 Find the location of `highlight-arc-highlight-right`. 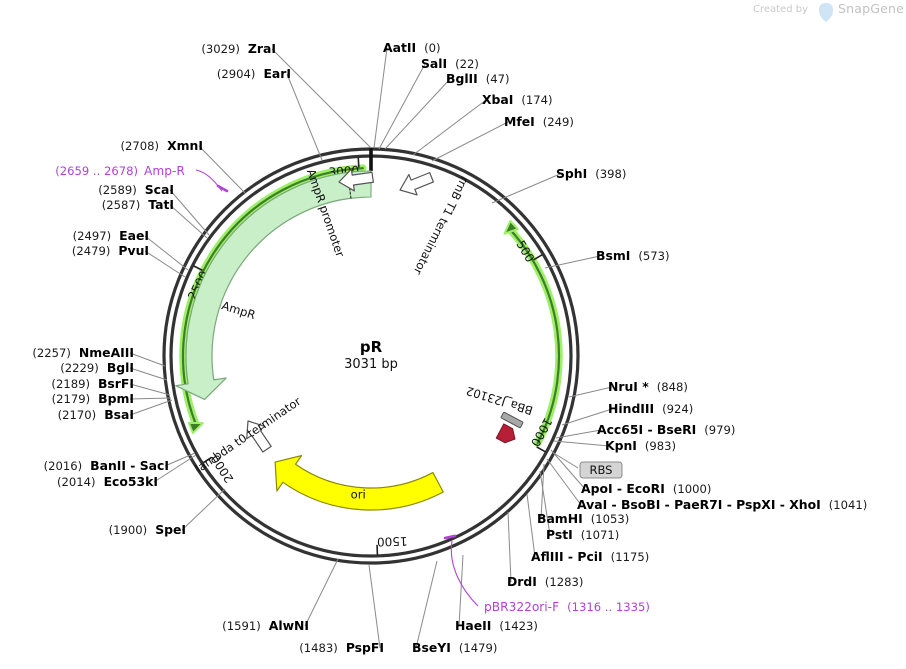

highlight-arc-highlight-right is located at coordinates (533, 333).